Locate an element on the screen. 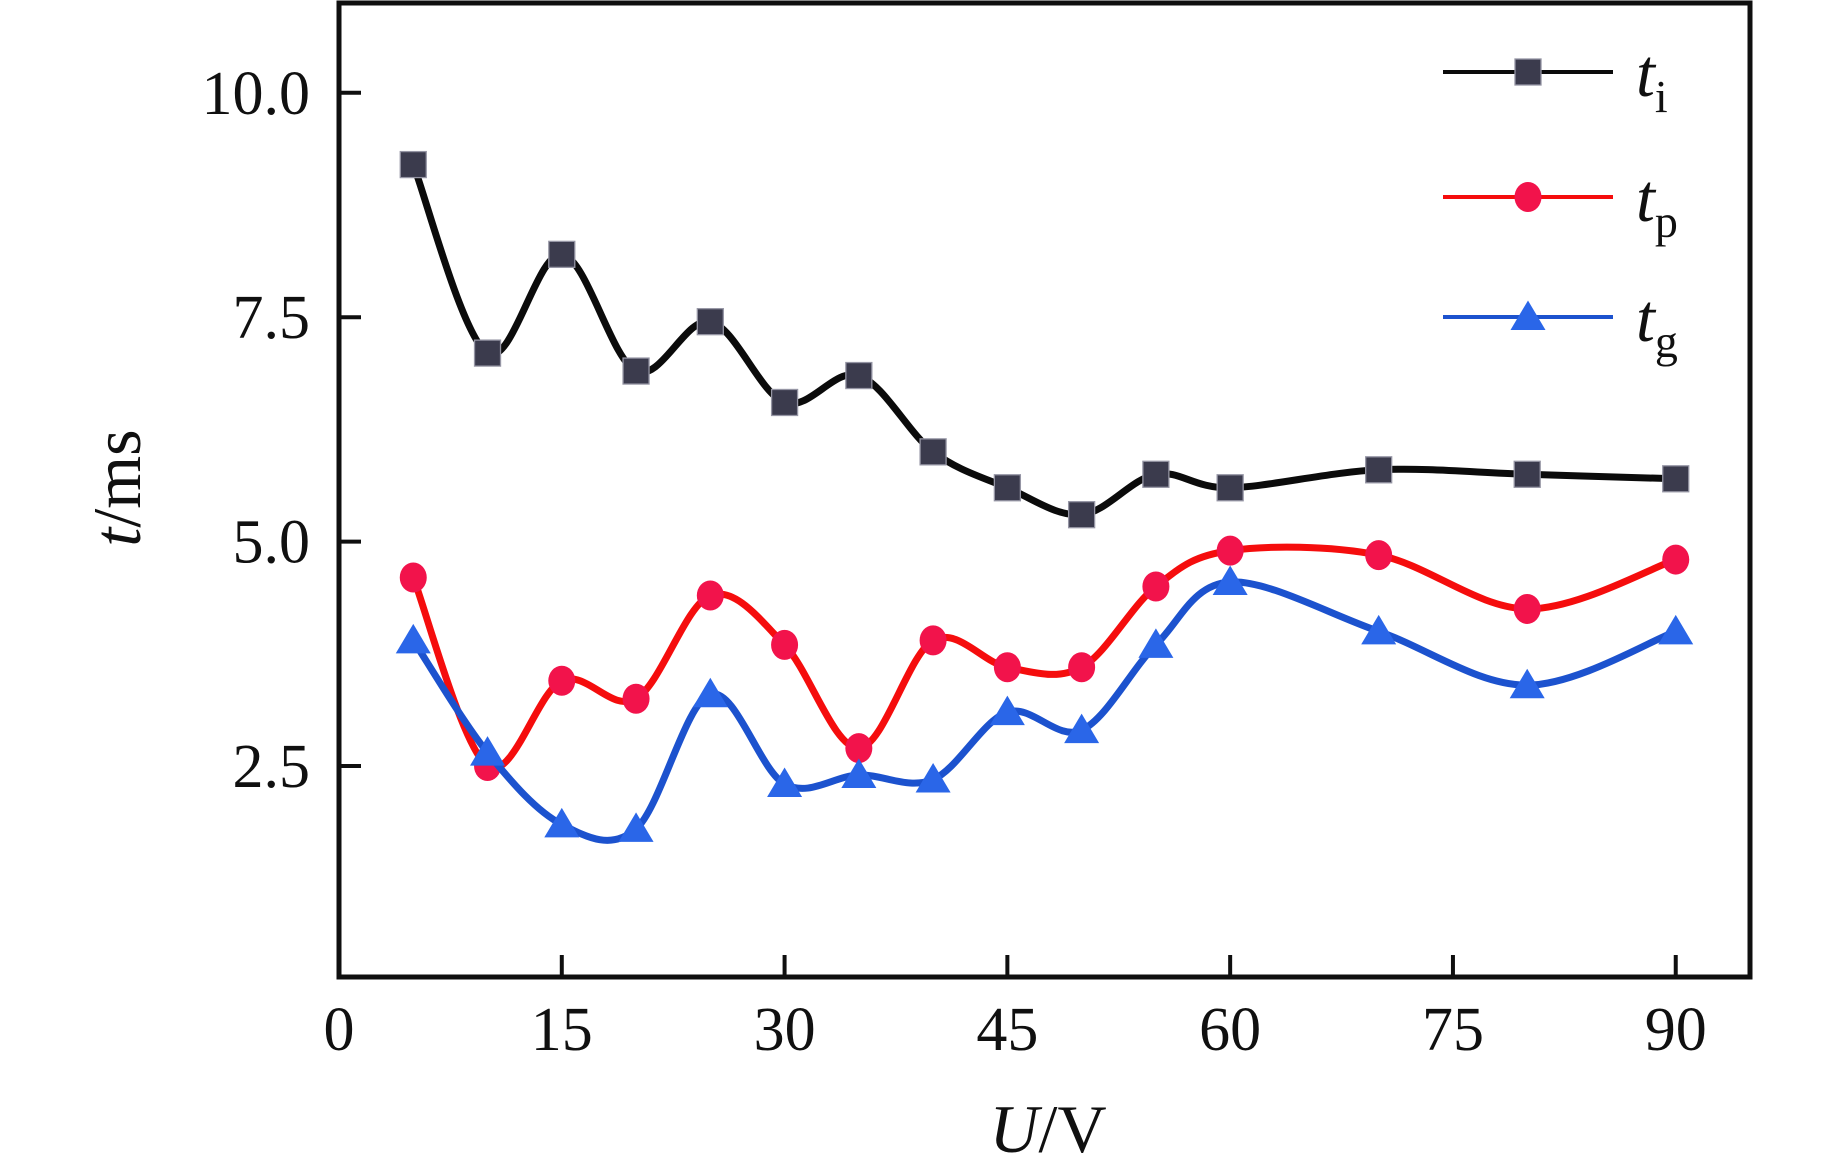  x-tick-label-15: 15 is located at coordinates (562, 1030).